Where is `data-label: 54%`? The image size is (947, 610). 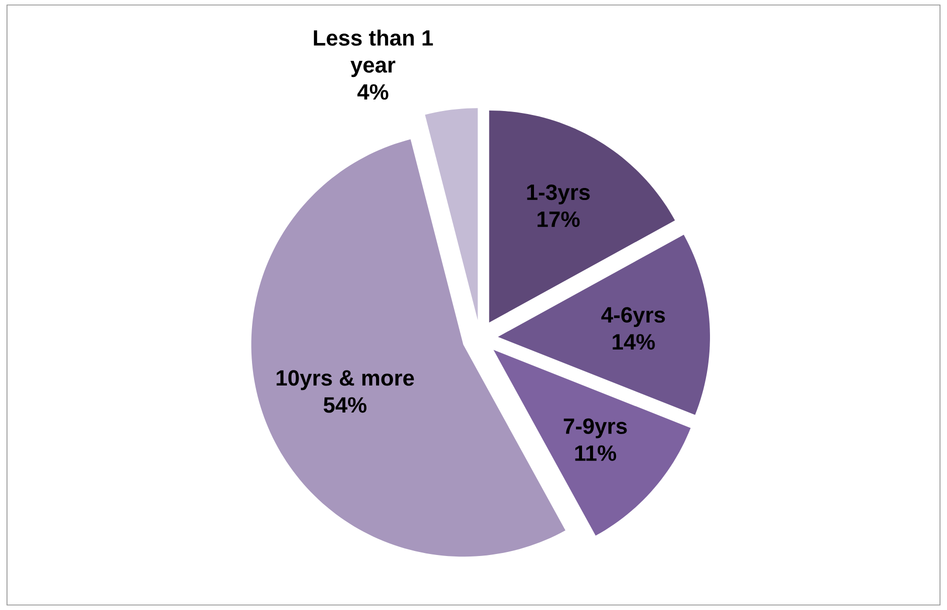
data-label: 54% is located at coordinates (345, 405).